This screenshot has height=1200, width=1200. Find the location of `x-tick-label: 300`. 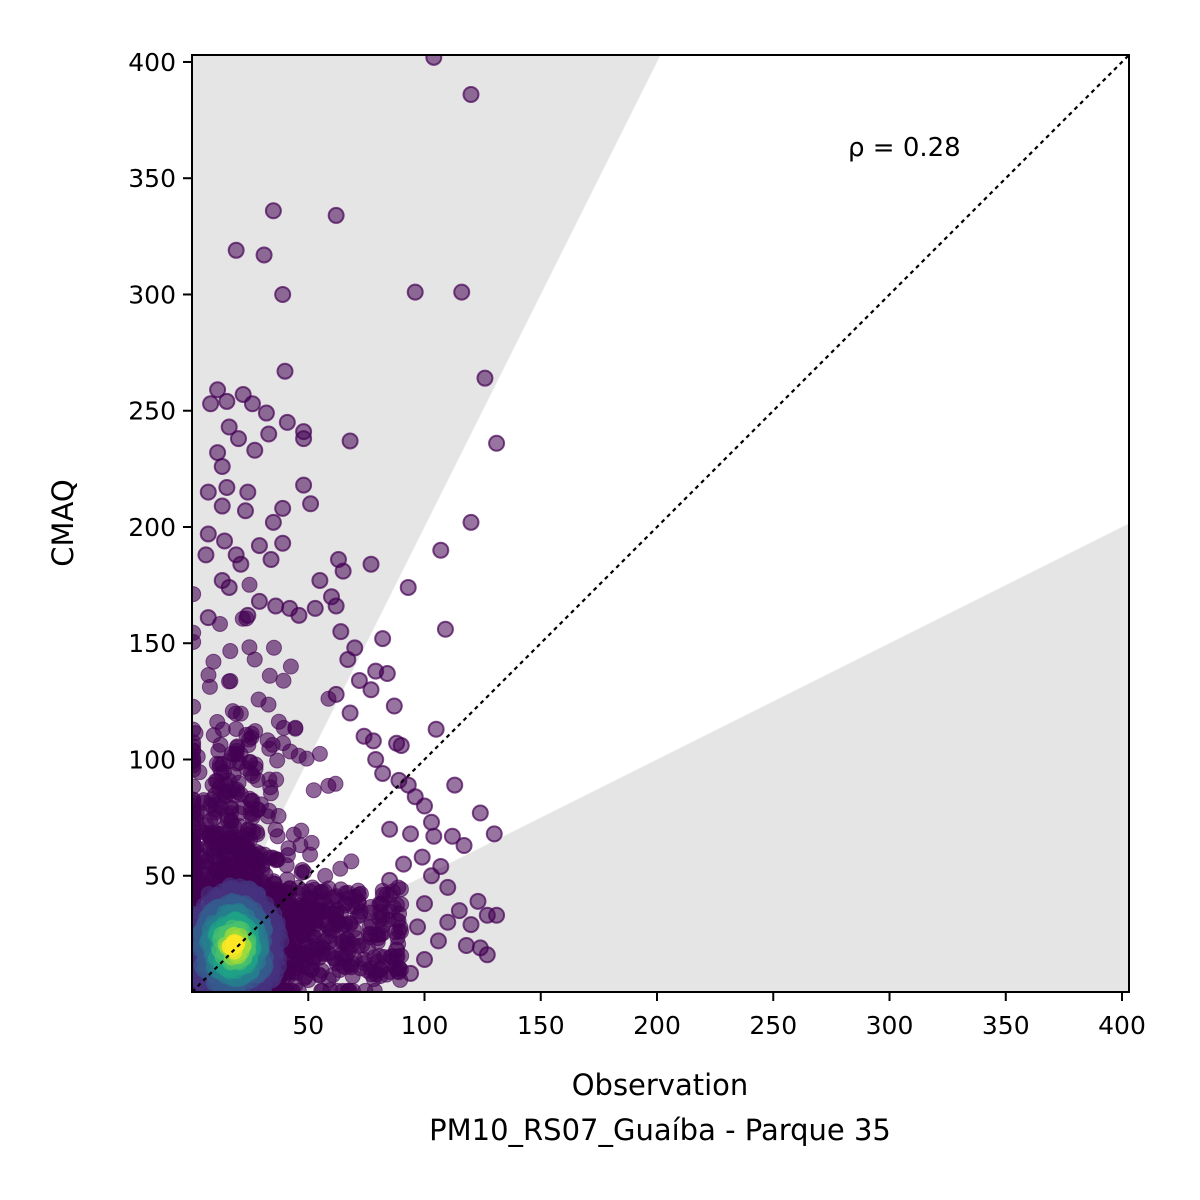

x-tick-label: 300 is located at coordinates (890, 1025).